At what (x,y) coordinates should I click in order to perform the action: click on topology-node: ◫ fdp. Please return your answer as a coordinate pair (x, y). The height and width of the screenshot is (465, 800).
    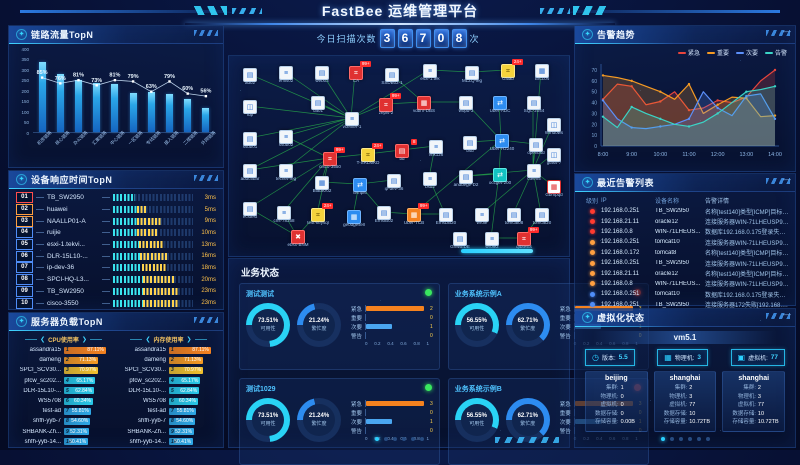
    Looking at the image, I should click on (250, 108).